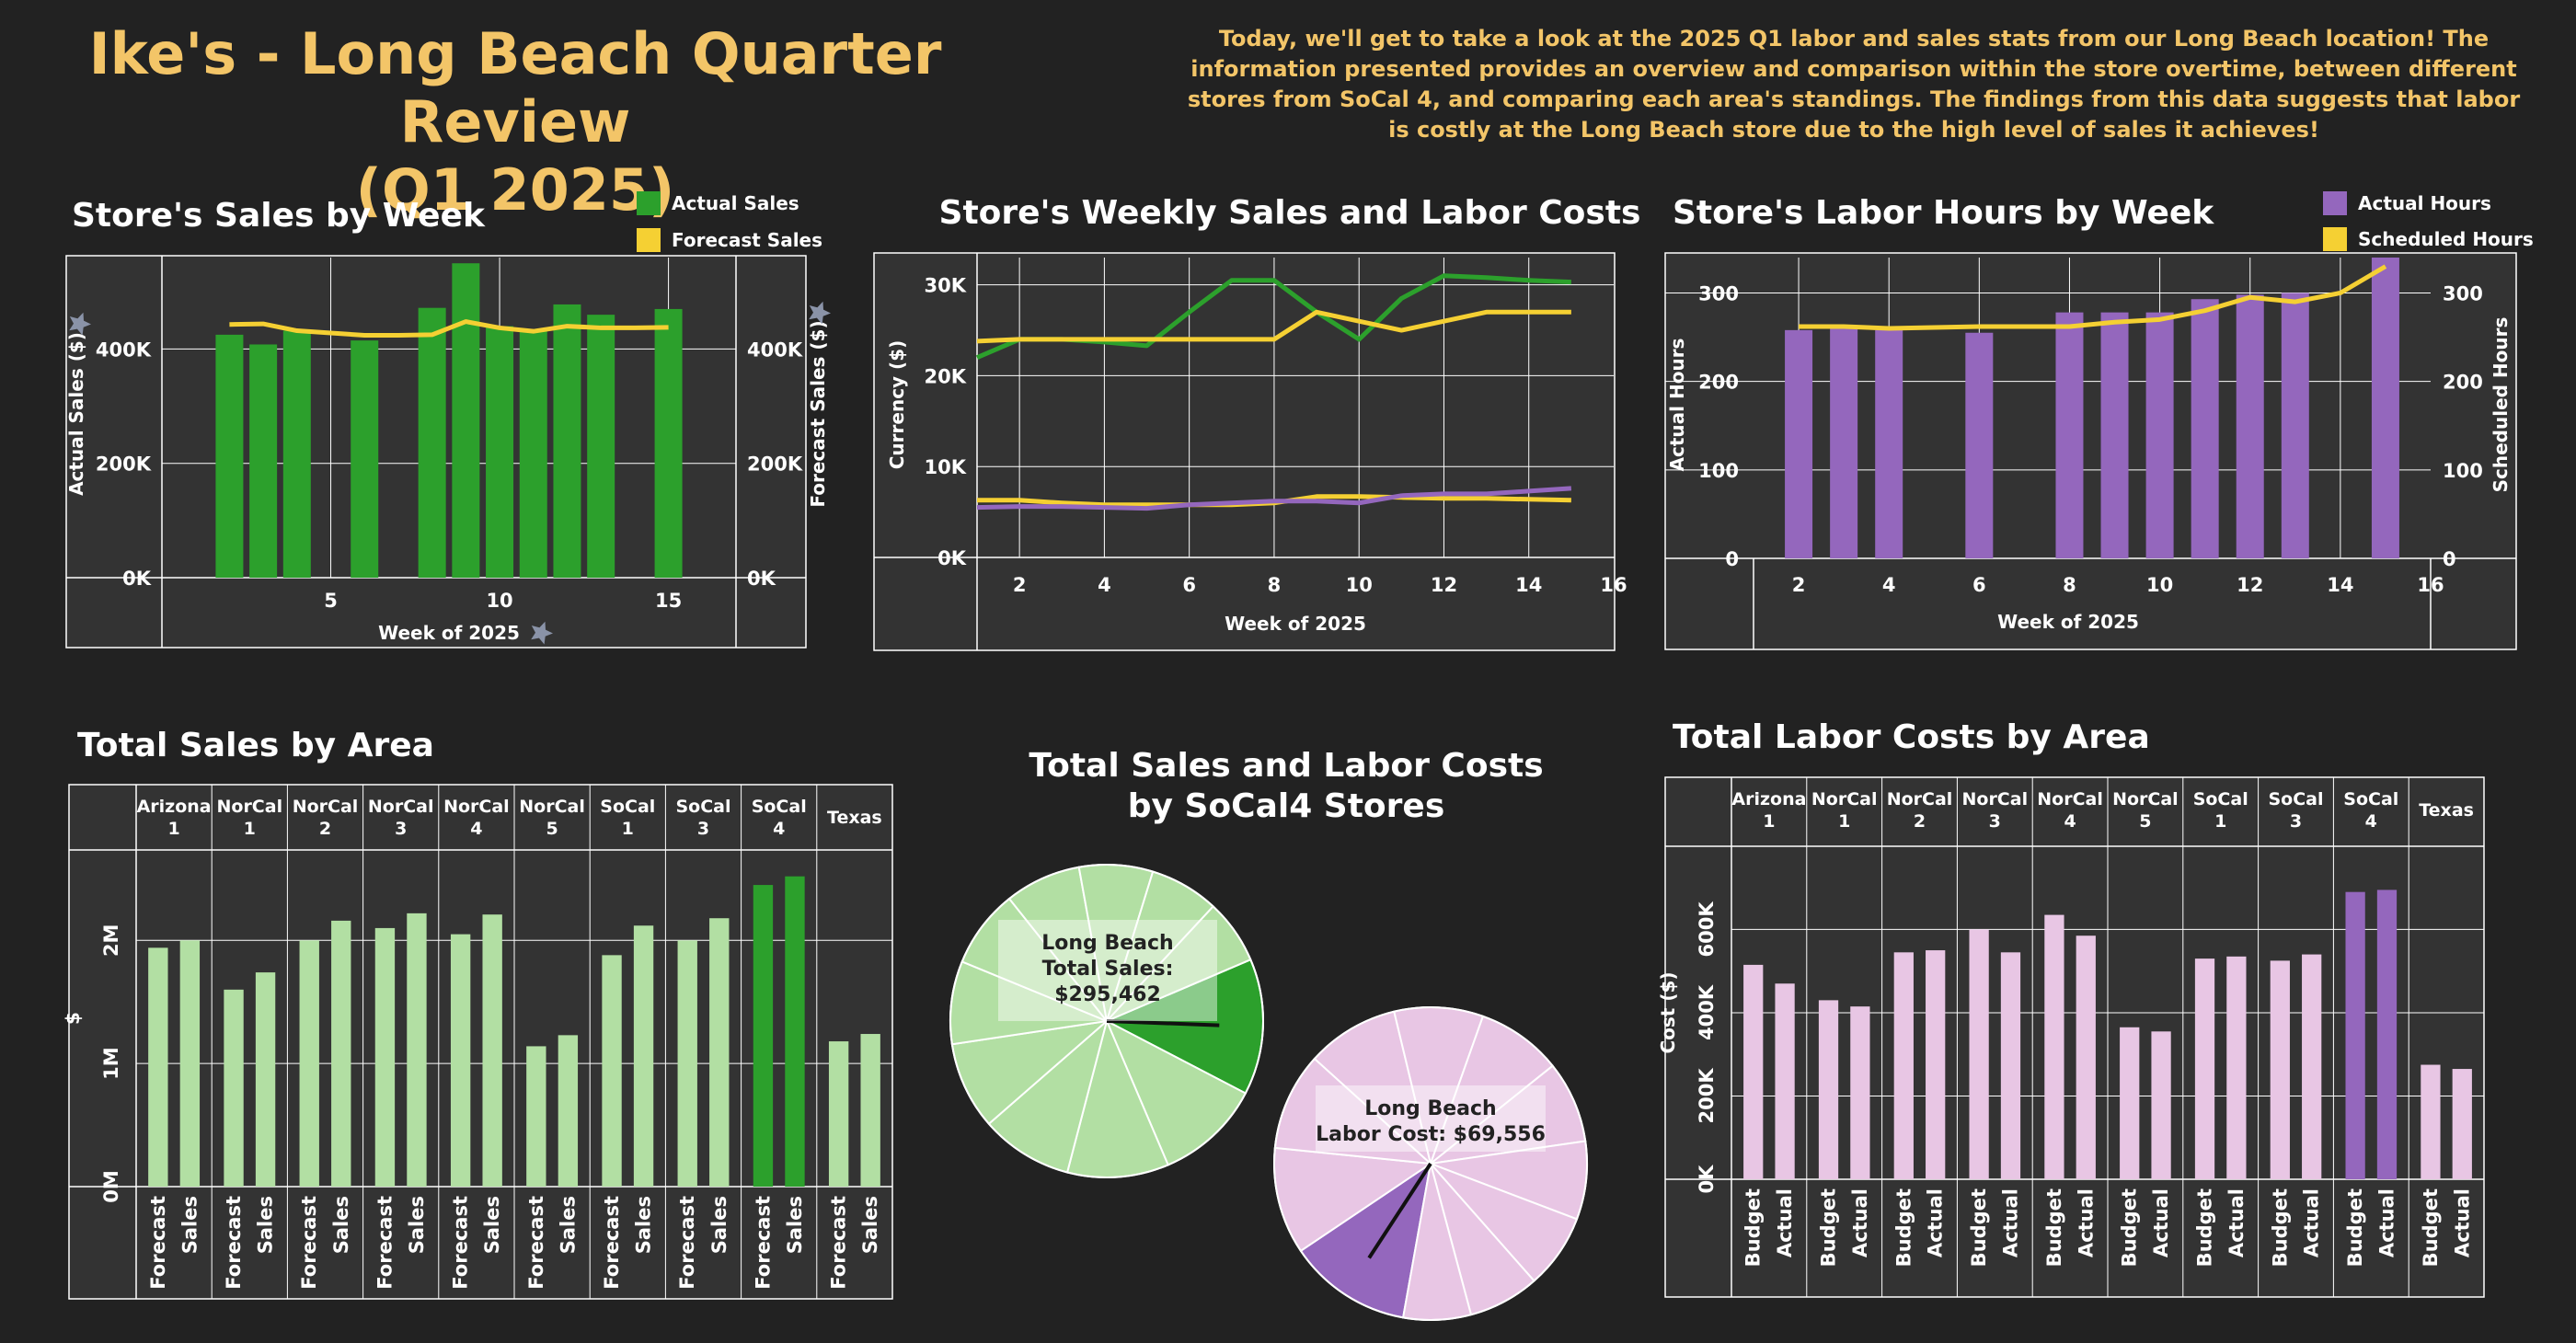  I want to click on hours-scheduled-line, so click(2093, 297).